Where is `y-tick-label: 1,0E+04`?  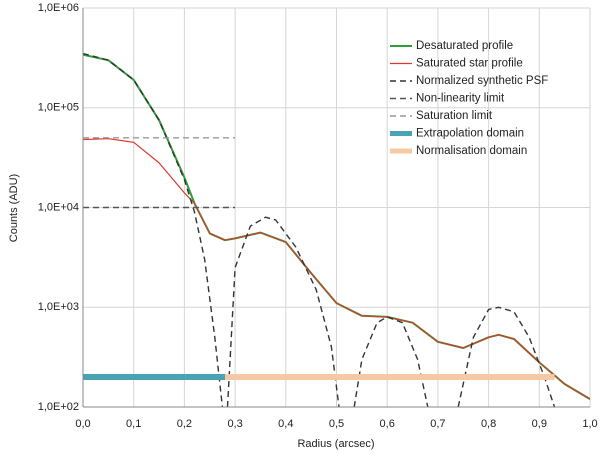 y-tick-label: 1,0E+04 is located at coordinates (58, 207).